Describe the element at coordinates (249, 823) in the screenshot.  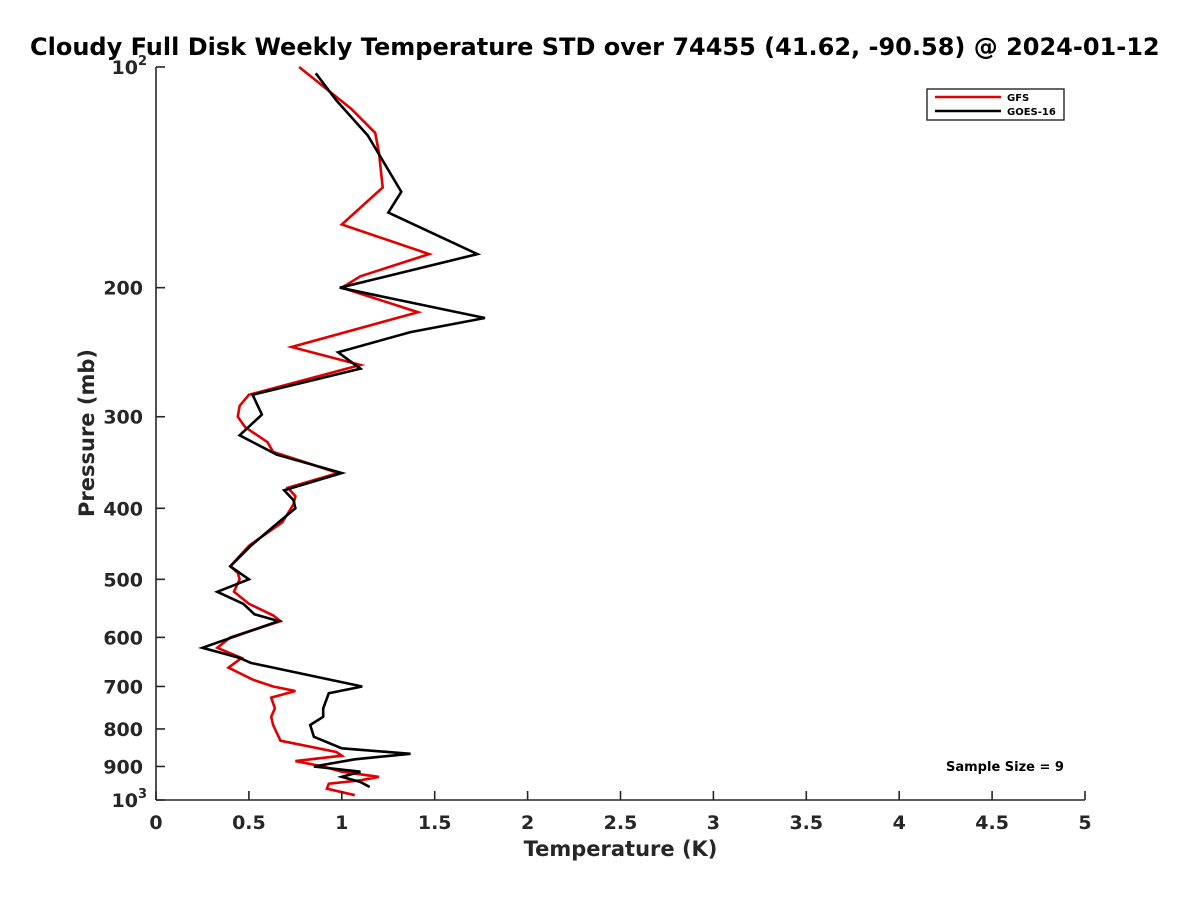
I see `x-tick-label: 0.5` at that location.